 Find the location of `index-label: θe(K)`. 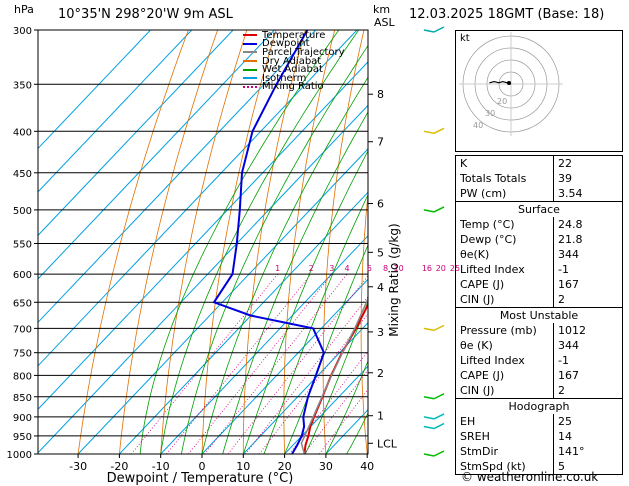

index-label: θe(K) is located at coordinates (504, 254).